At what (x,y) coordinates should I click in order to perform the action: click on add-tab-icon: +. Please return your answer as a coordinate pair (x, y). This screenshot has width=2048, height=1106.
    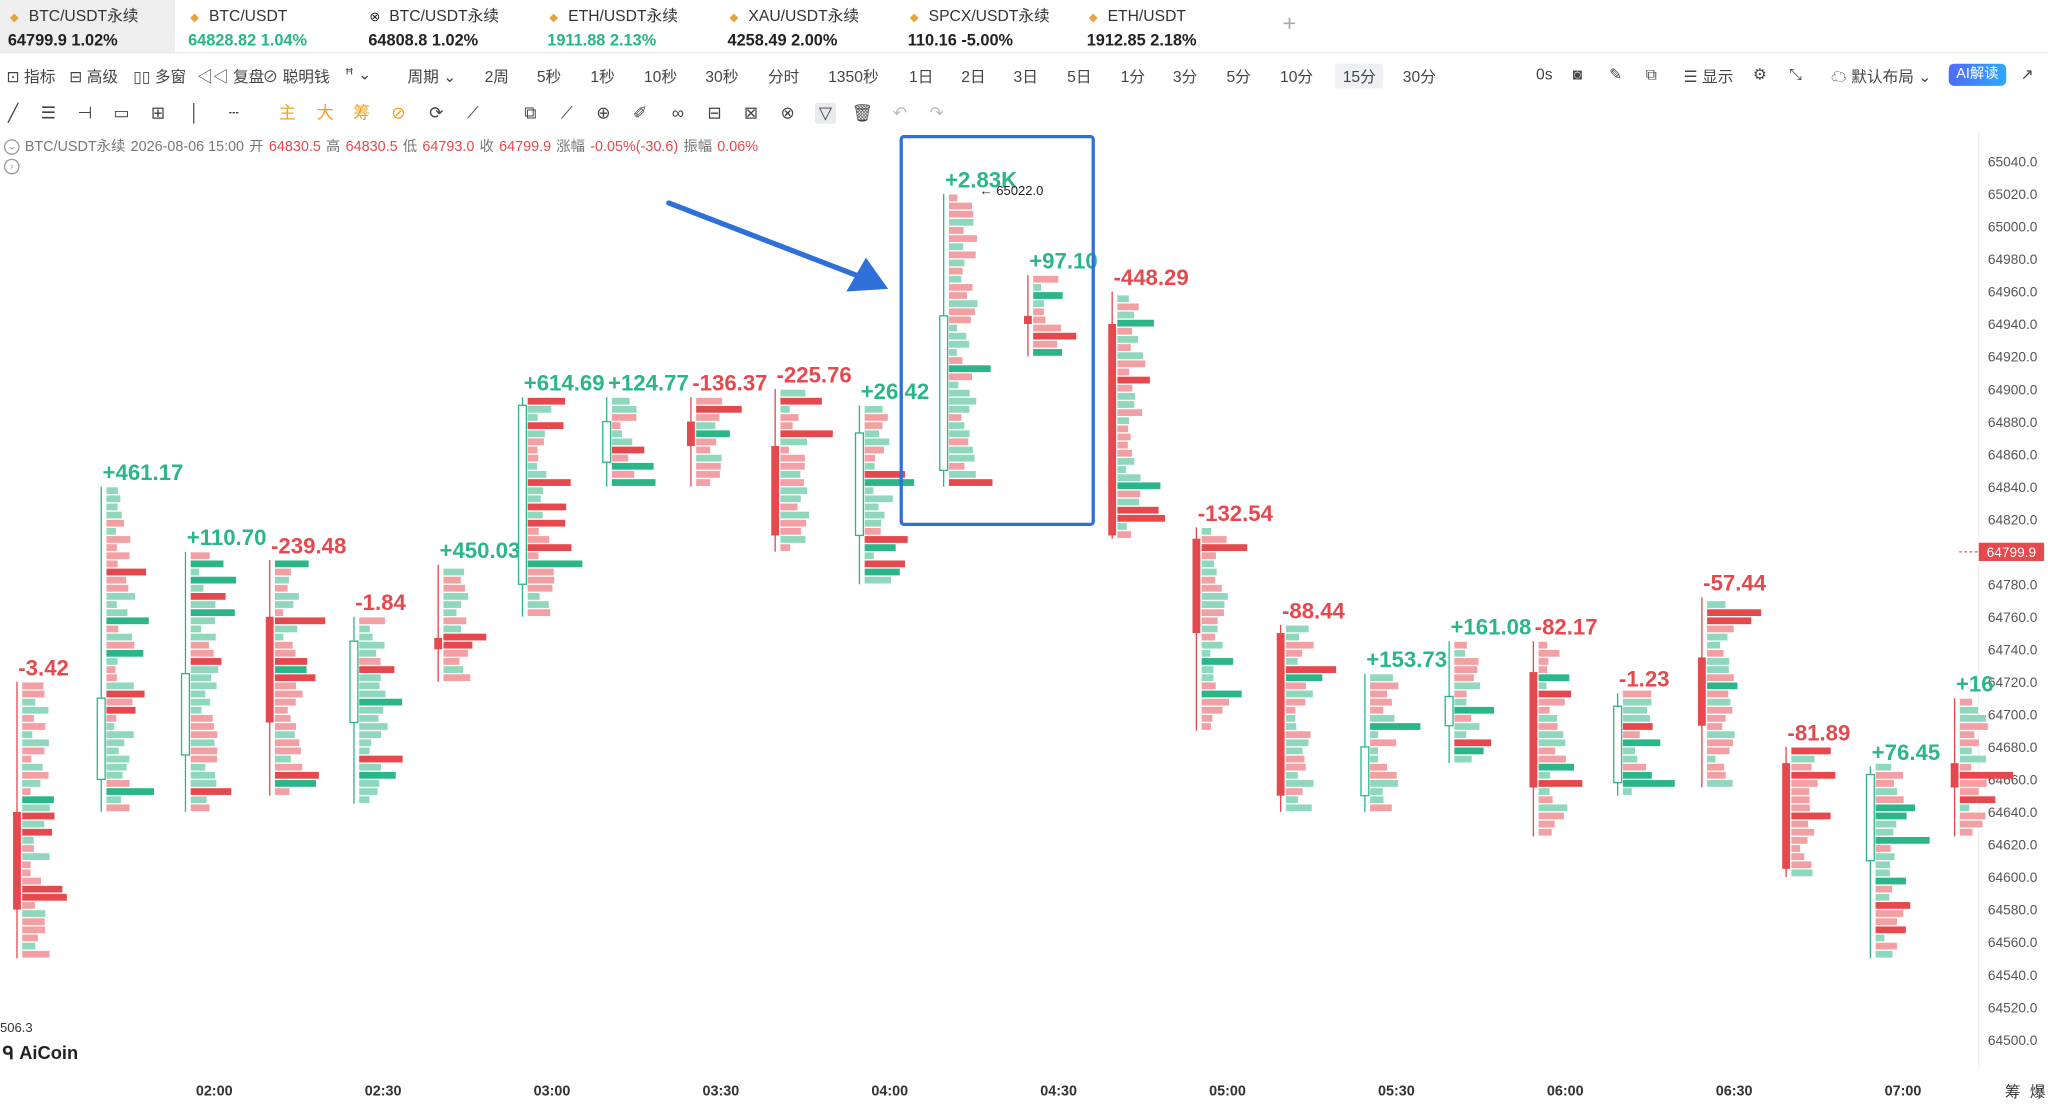
    Looking at the image, I should click on (1289, 23).